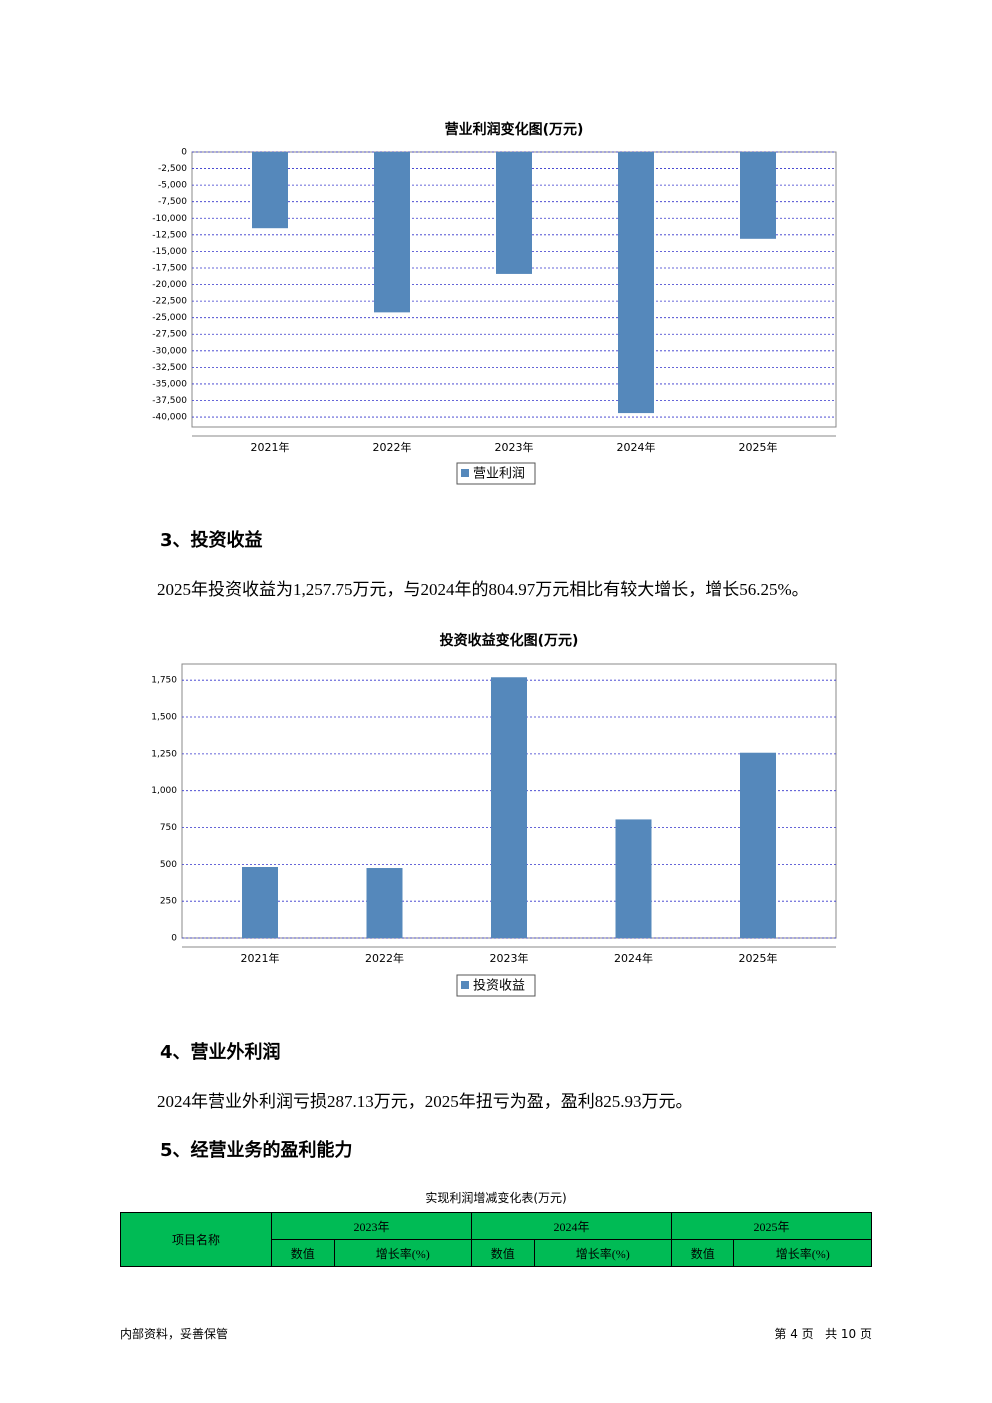 The image size is (992, 1403). What do you see at coordinates (169, 368) in the screenshot?
I see `y-tick-label: -32,500` at bounding box center [169, 368].